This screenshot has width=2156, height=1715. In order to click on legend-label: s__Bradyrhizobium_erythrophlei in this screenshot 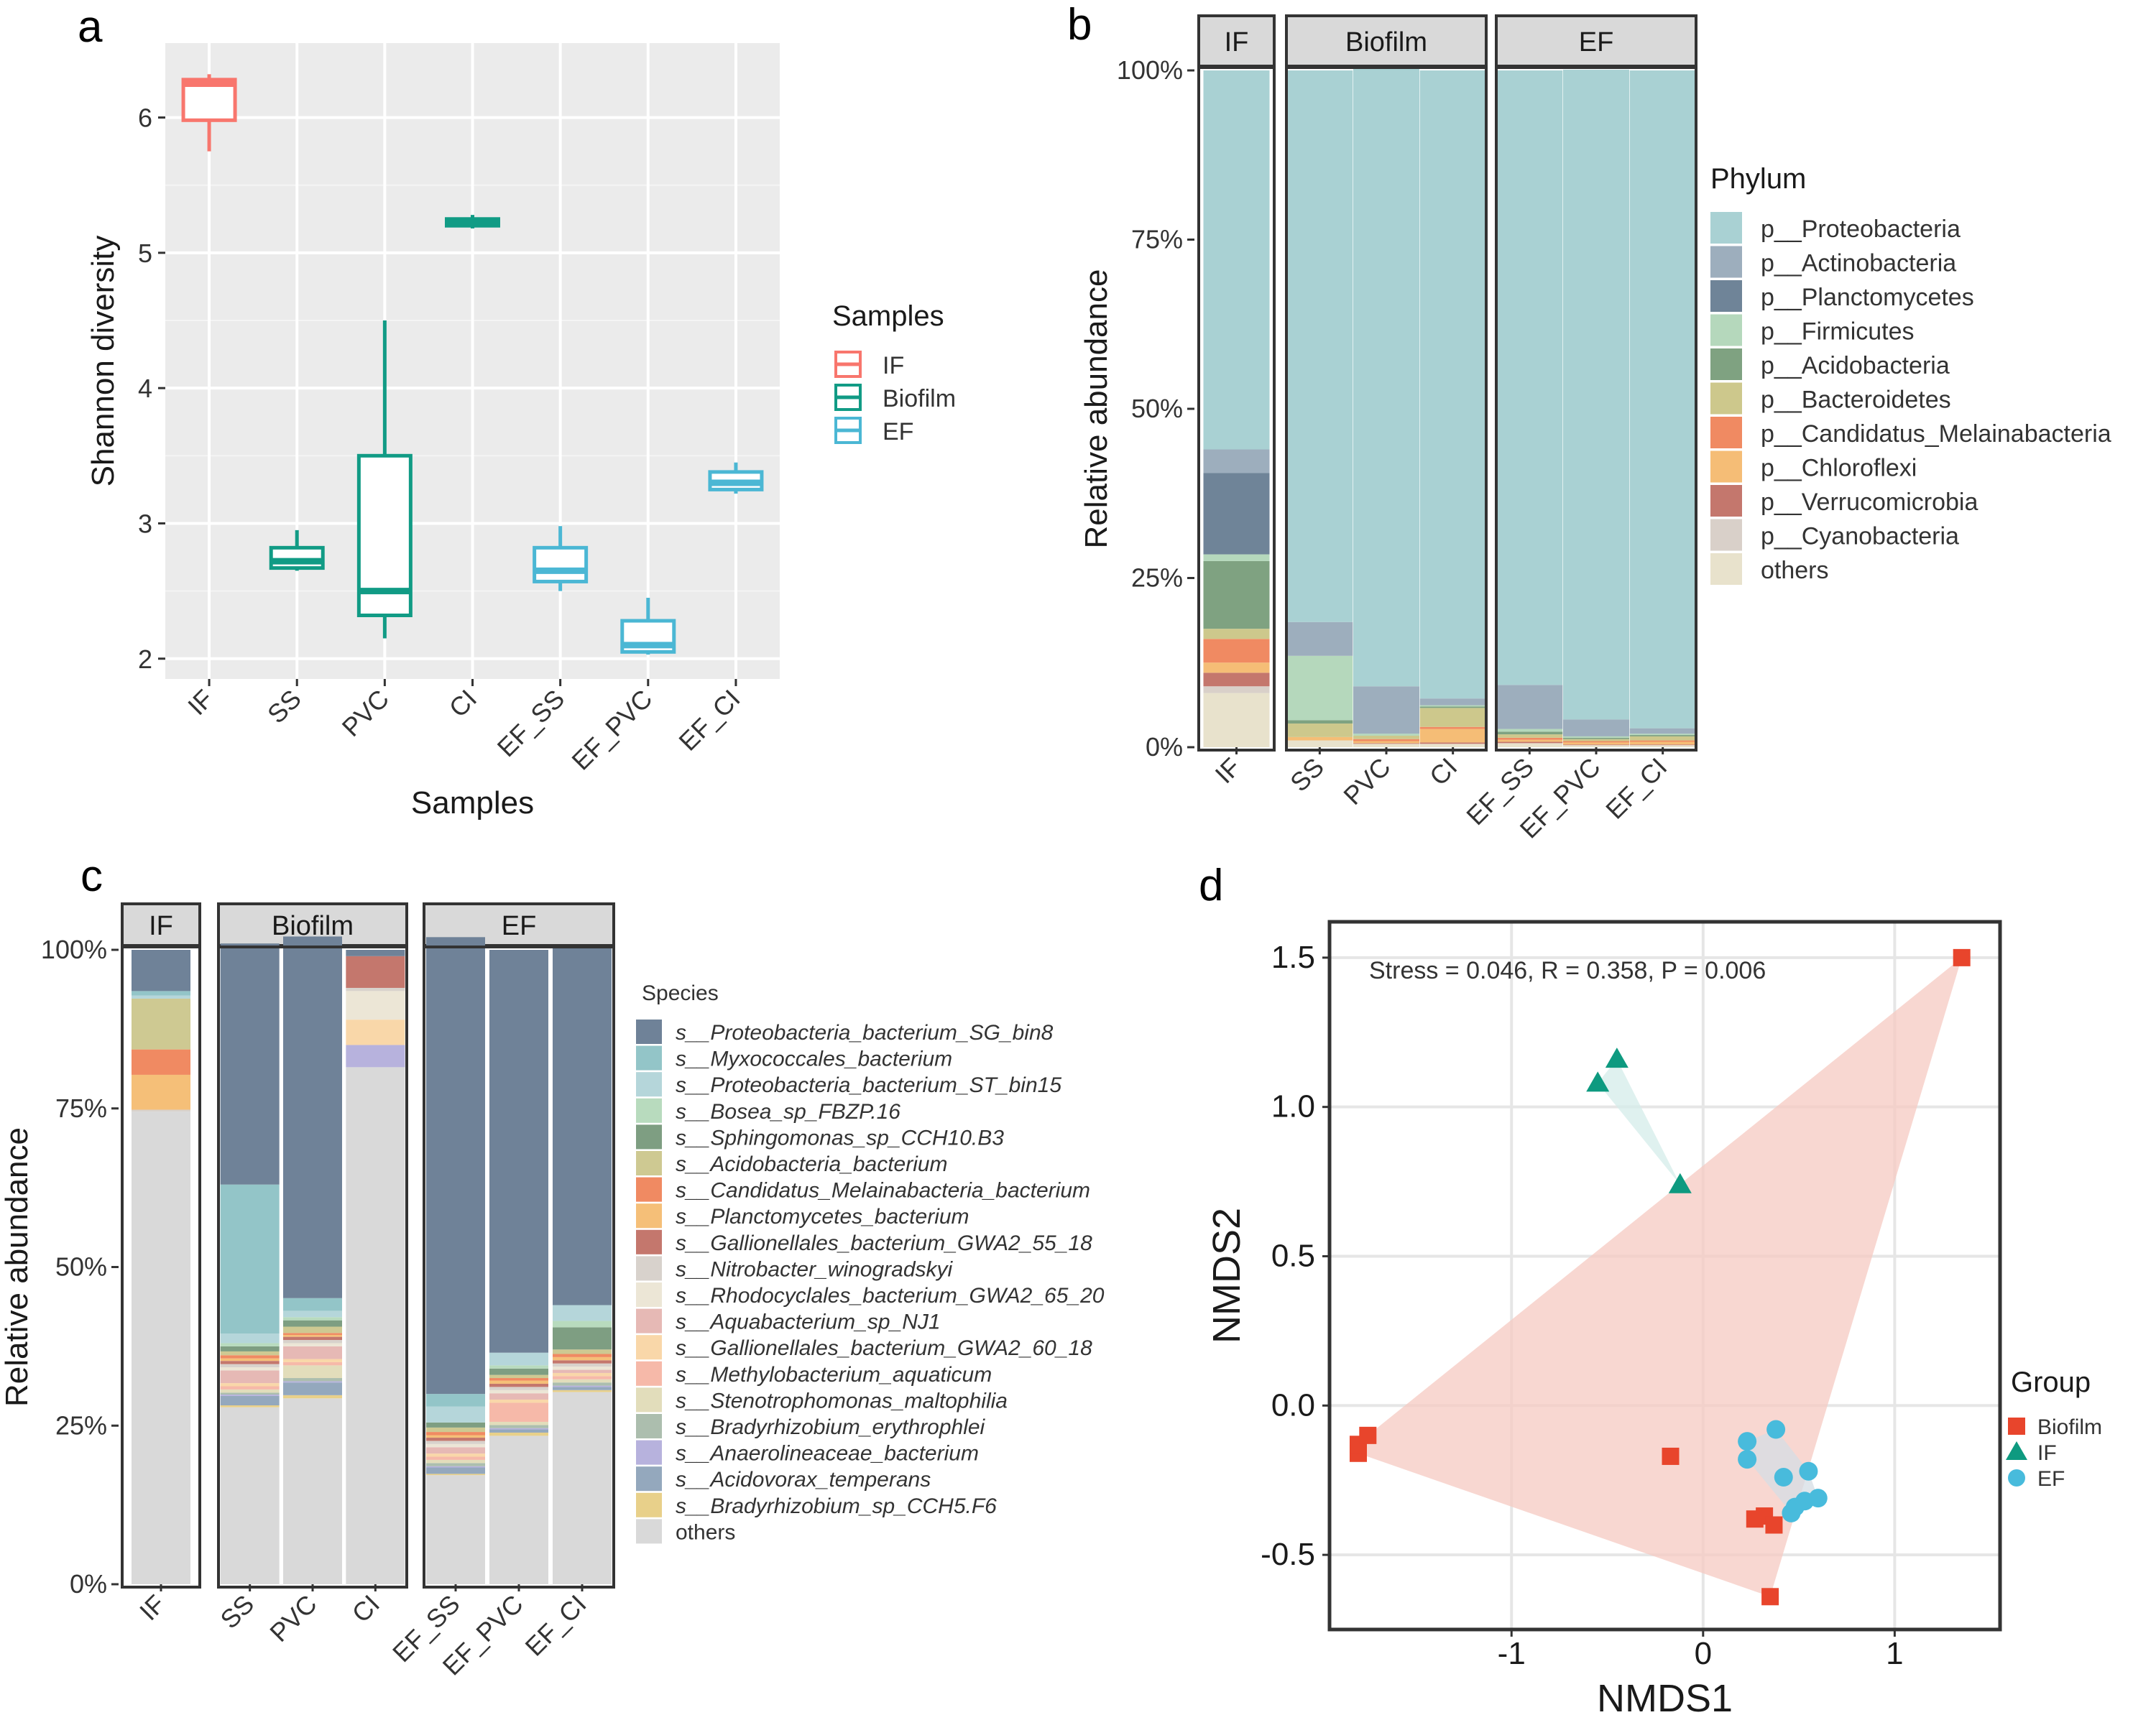, I will do `click(831, 1427)`.